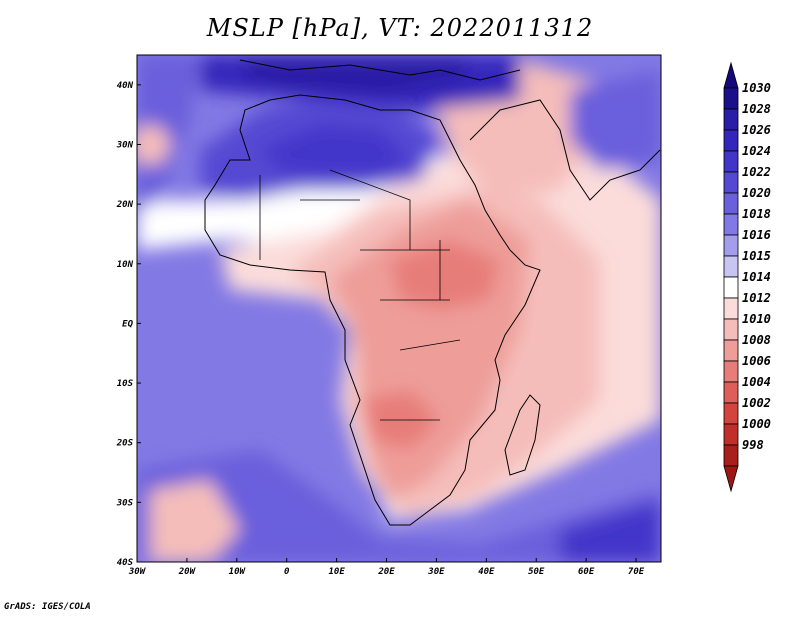 The width and height of the screenshot is (800, 618). I want to click on lon-label: 40E, so click(486, 572).